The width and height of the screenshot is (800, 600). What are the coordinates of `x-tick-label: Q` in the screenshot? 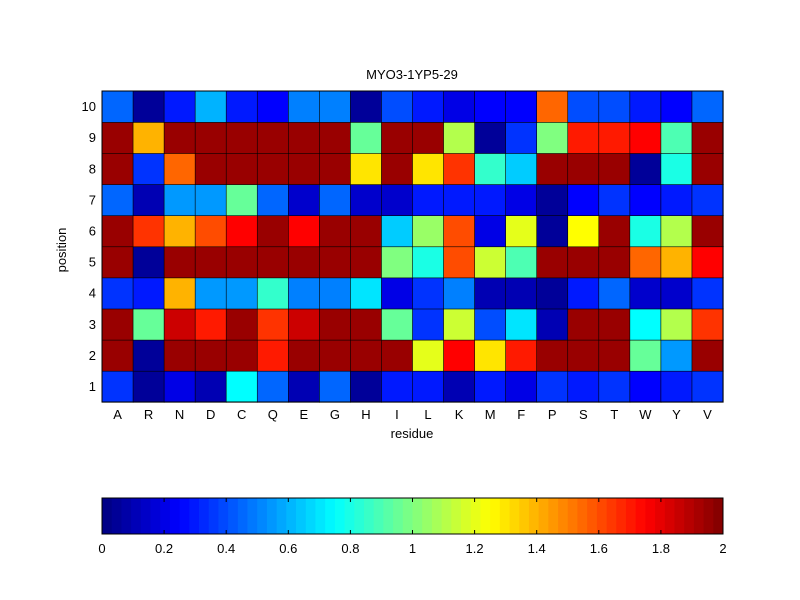 It's located at (273, 414).